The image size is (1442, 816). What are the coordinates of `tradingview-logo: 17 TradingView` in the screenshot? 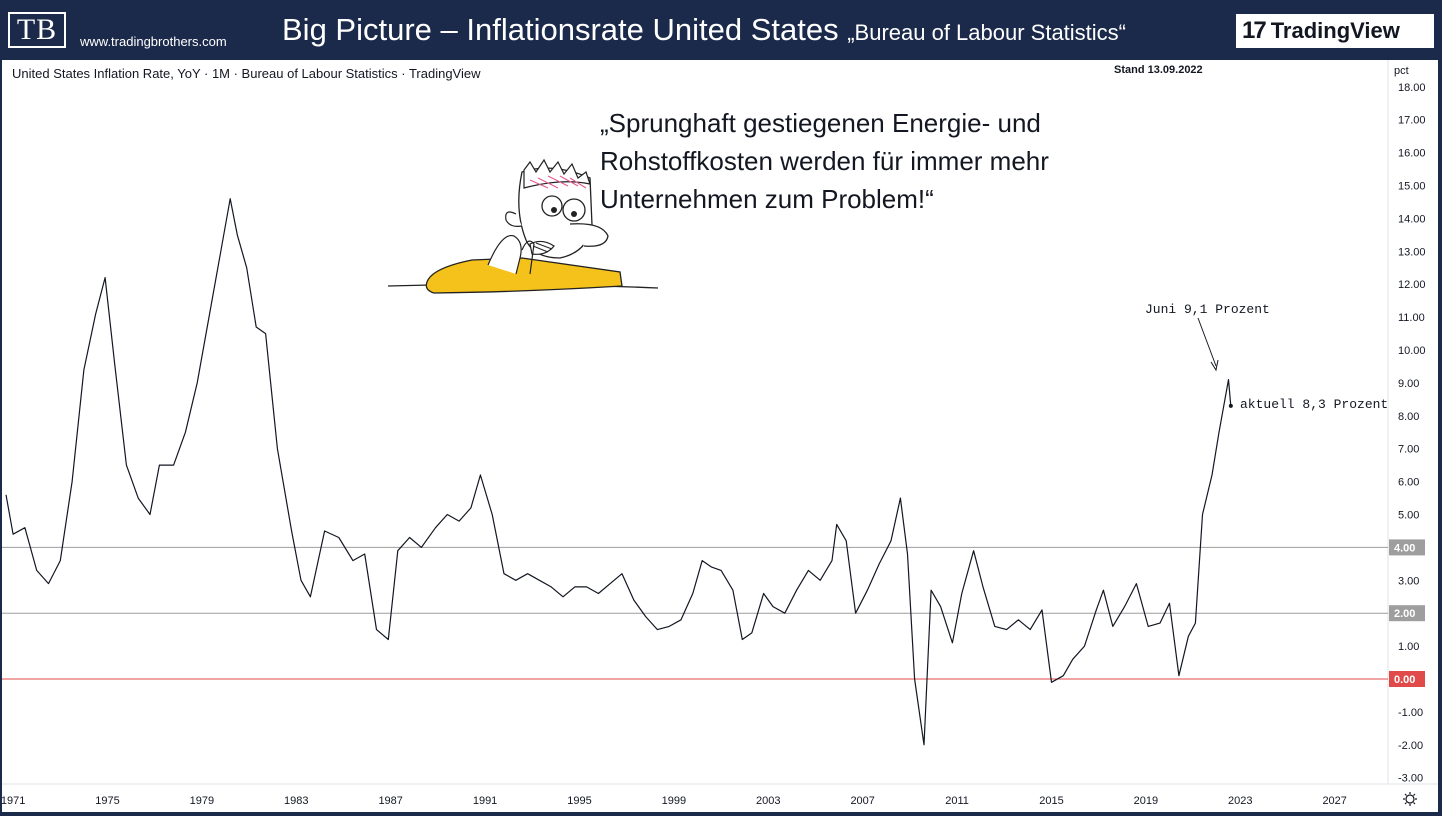 It's located at (1335, 31).